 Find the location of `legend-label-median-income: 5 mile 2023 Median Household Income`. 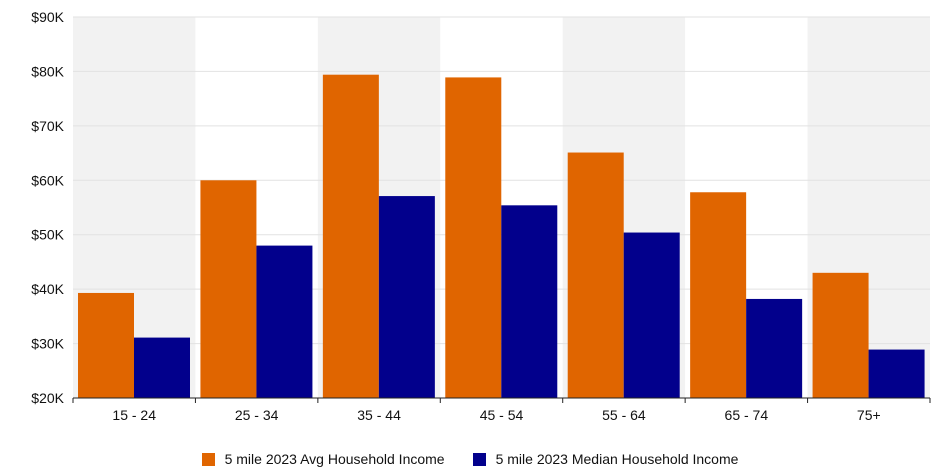

legend-label-median-income: 5 mile 2023 Median Household Income is located at coordinates (617, 459).